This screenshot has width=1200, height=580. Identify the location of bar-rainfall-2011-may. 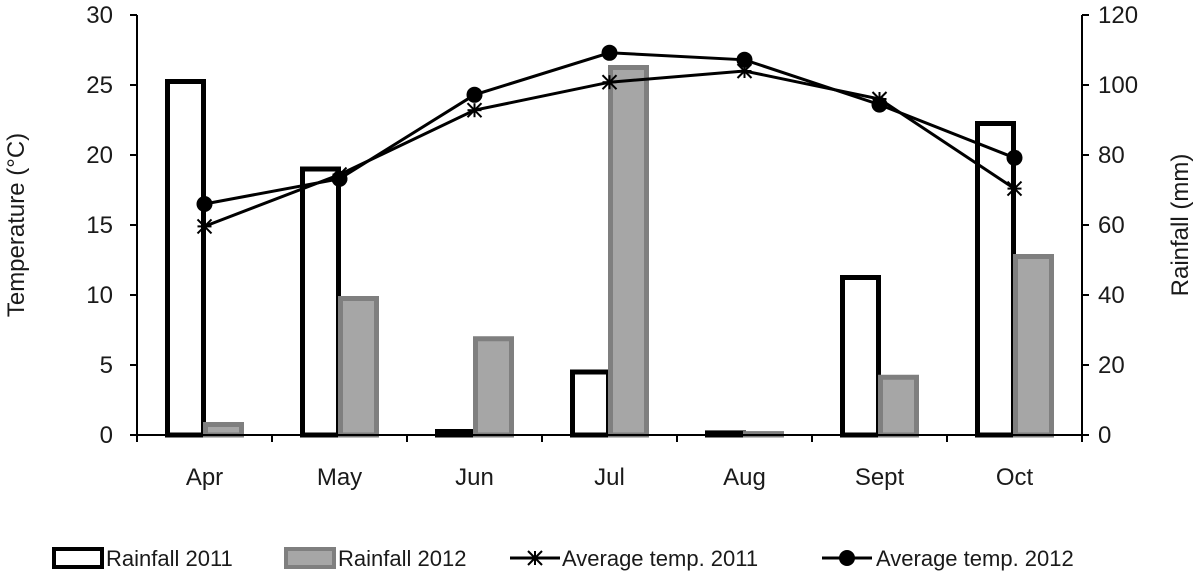
(320, 302).